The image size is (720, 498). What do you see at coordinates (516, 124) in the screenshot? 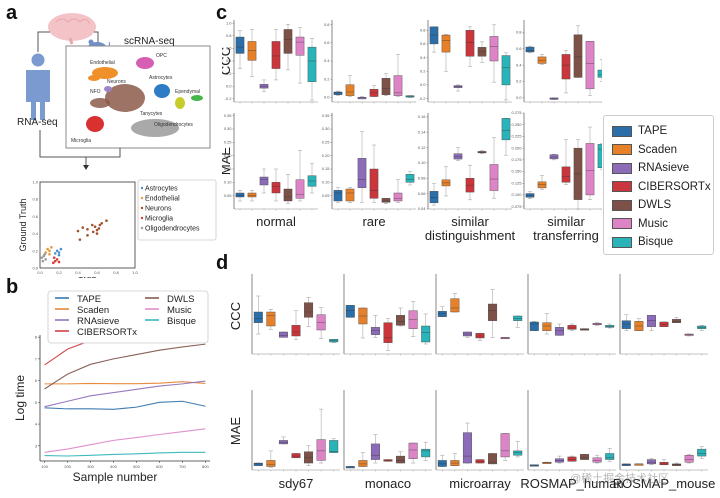
I see `y-tick-label: 0.250` at bounding box center [516, 124].